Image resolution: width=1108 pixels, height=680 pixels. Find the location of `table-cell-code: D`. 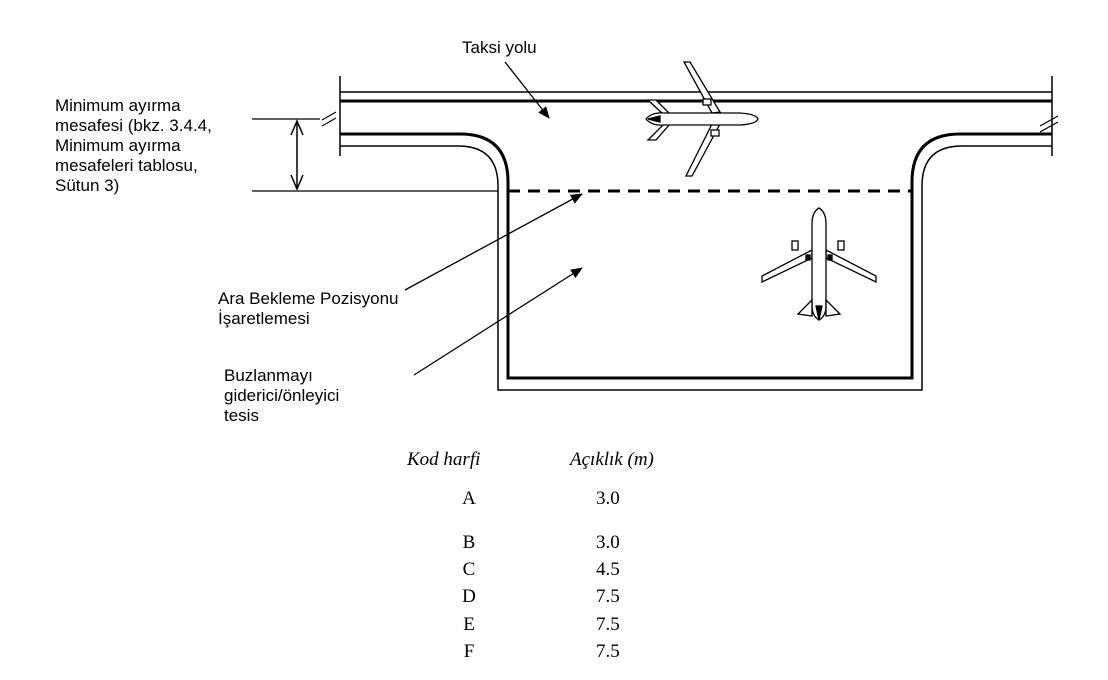

table-cell-code: D is located at coordinates (469, 596).